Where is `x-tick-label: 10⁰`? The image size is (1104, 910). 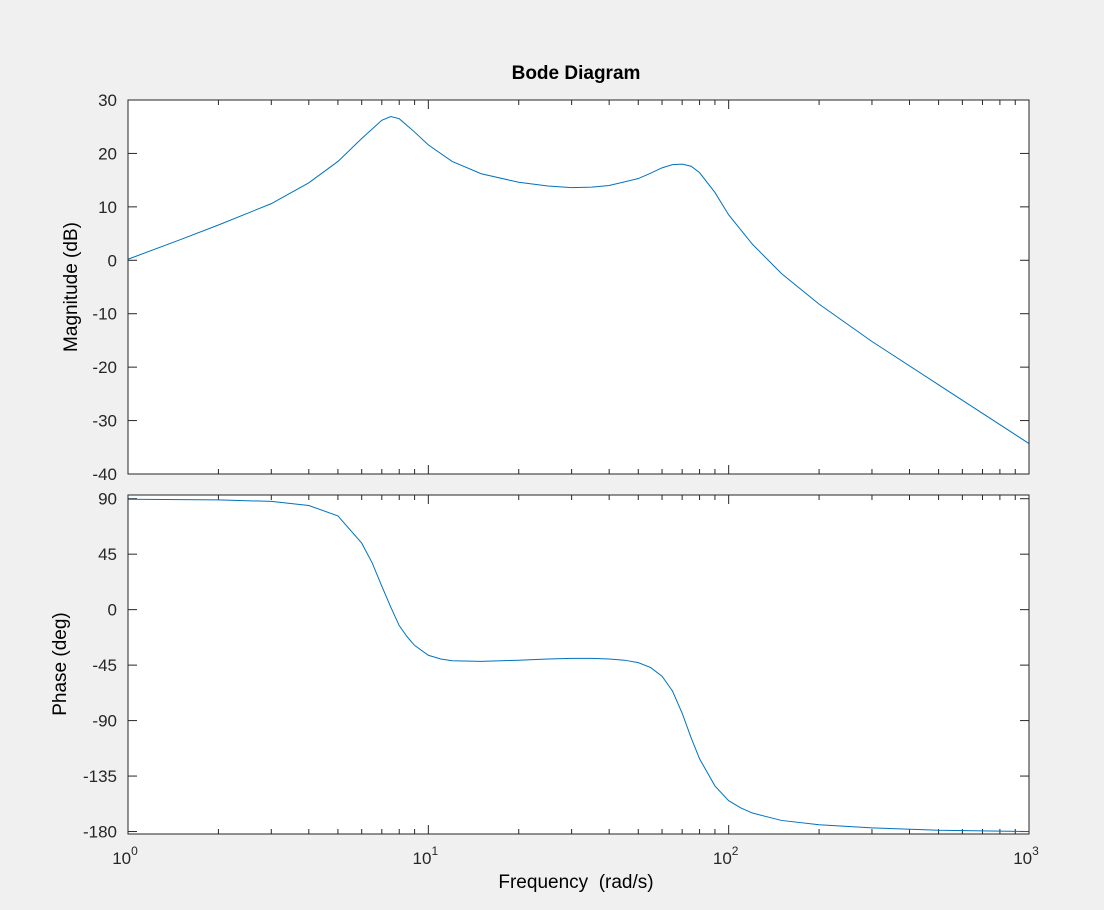
x-tick-label: 10⁰ is located at coordinates (125, 856).